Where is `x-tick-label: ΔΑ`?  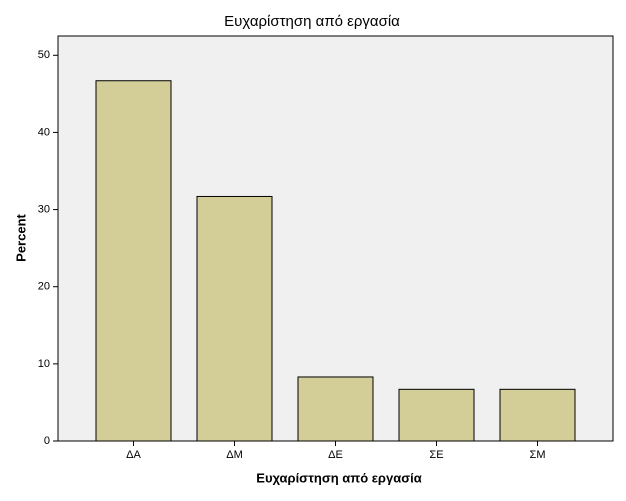
x-tick-label: ΔΑ is located at coordinates (133, 455).